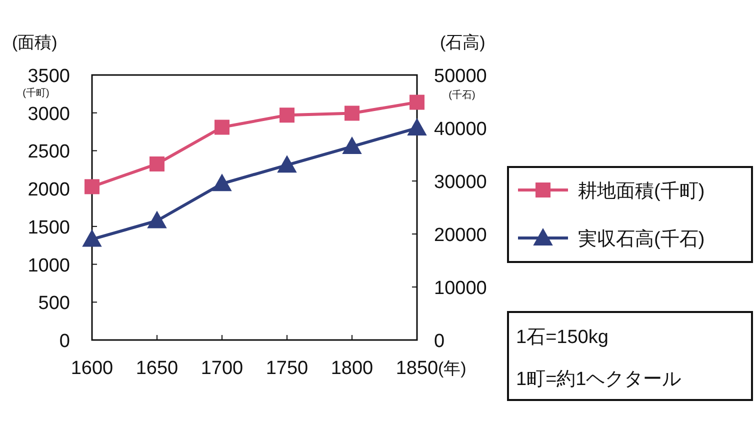 The width and height of the screenshot is (754, 427). Describe the element at coordinates (352, 368) in the screenshot. I see `x-tick-label: 1800` at that location.